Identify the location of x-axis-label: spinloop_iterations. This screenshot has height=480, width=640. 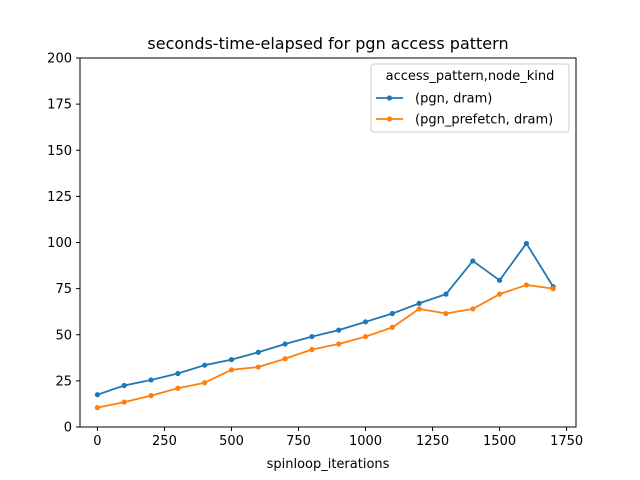
(328, 464).